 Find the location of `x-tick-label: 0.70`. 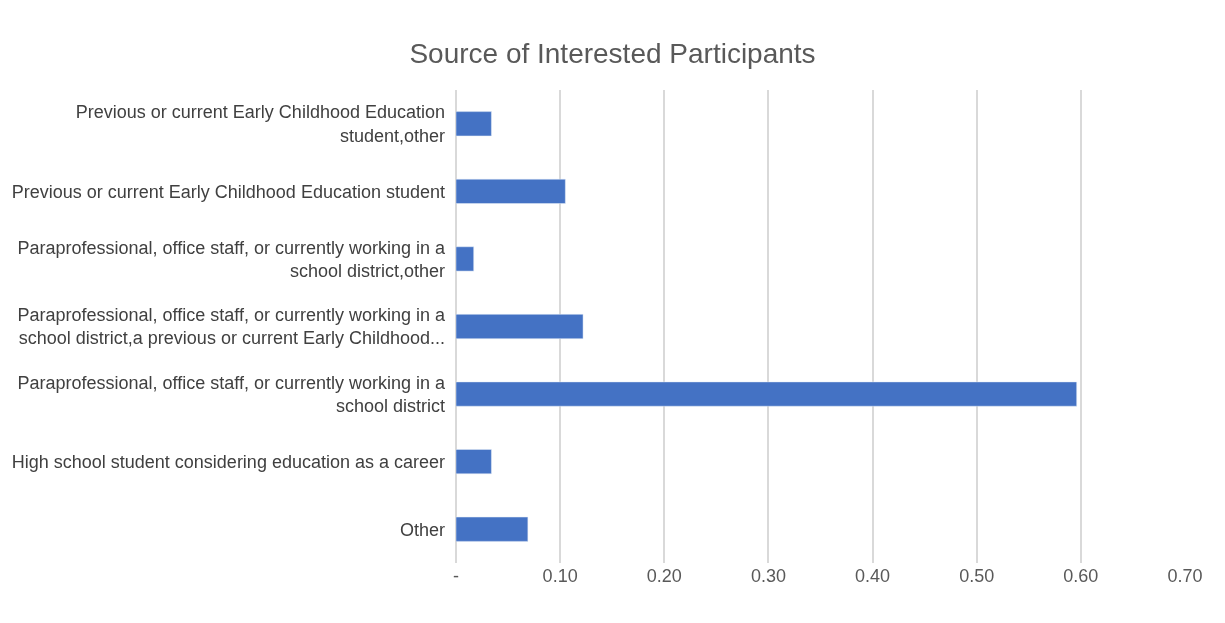

x-tick-label: 0.70 is located at coordinates (1185, 576).